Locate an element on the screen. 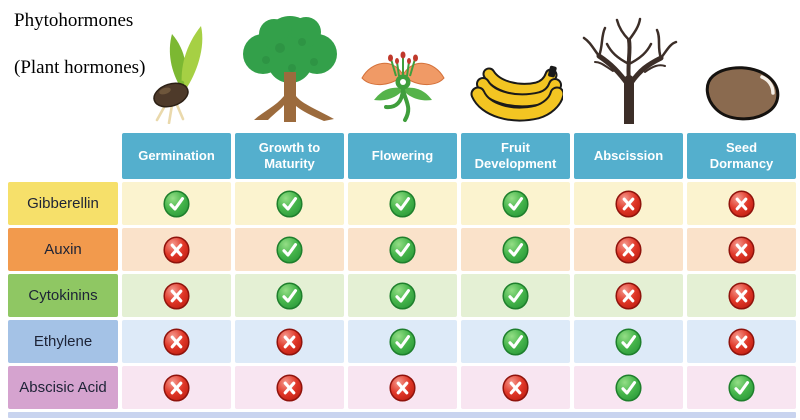 This screenshot has width=800, height=420. title-line-1: Phytohormones is located at coordinates (74, 20).